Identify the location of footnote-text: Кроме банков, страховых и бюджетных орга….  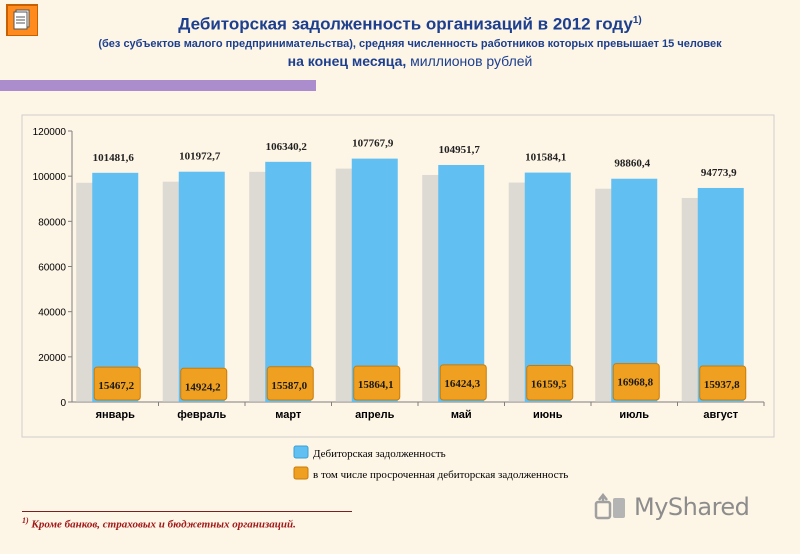
(163, 524).